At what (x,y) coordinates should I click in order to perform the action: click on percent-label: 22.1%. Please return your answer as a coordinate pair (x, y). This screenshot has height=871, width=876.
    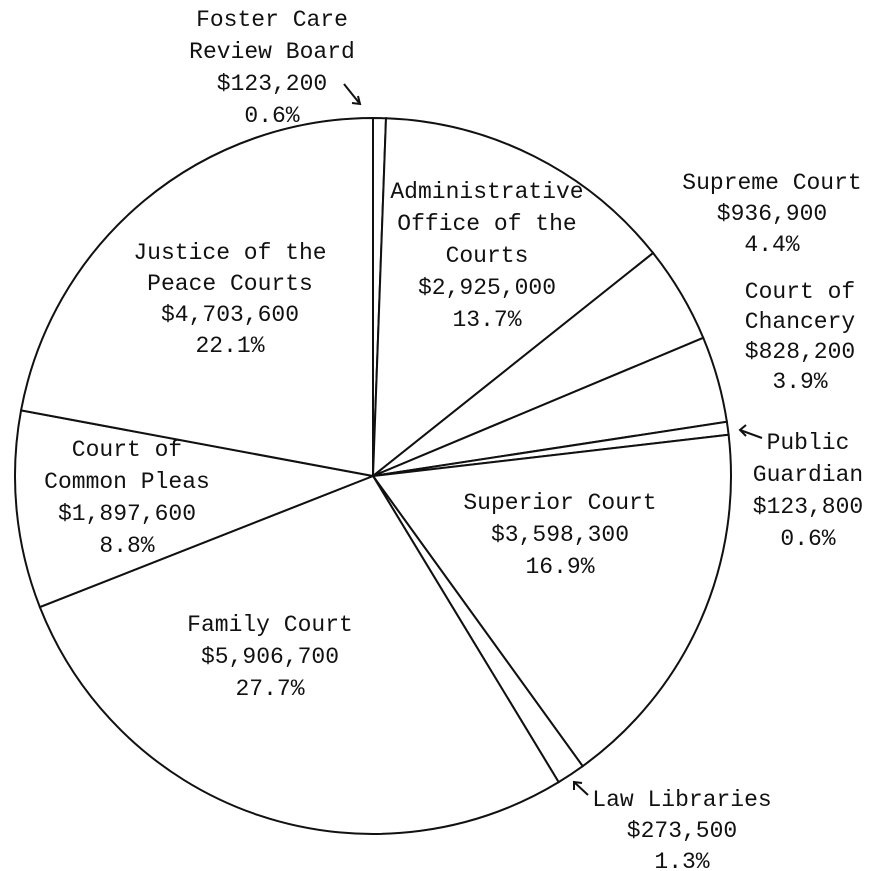
    Looking at the image, I should click on (229, 346).